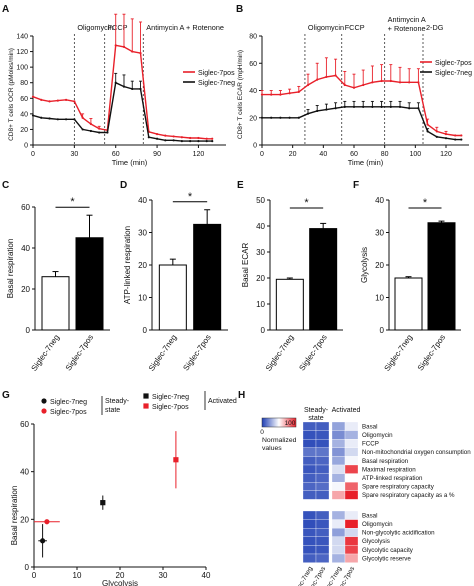 Image resolution: width=474 pixels, height=586 pixels. Describe the element at coordinates (157, 154) in the screenshot. I see `x-tick-label: 90` at that location.